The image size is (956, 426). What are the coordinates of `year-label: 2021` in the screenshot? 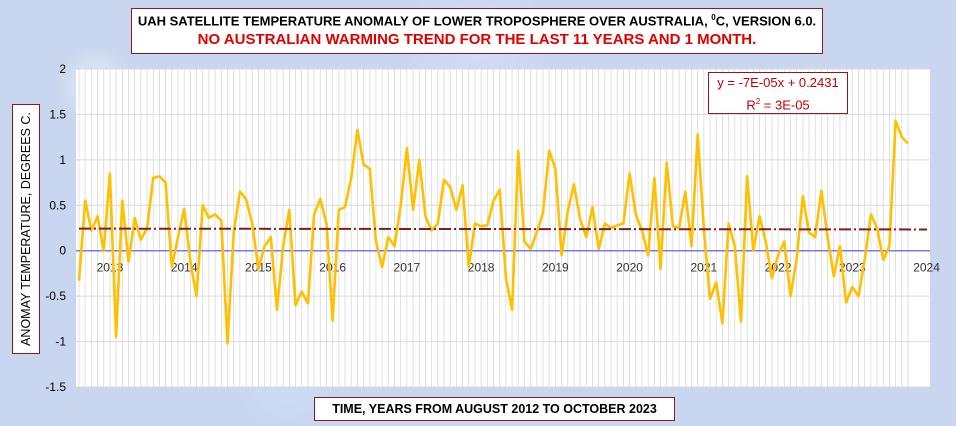 It's located at (703, 268).